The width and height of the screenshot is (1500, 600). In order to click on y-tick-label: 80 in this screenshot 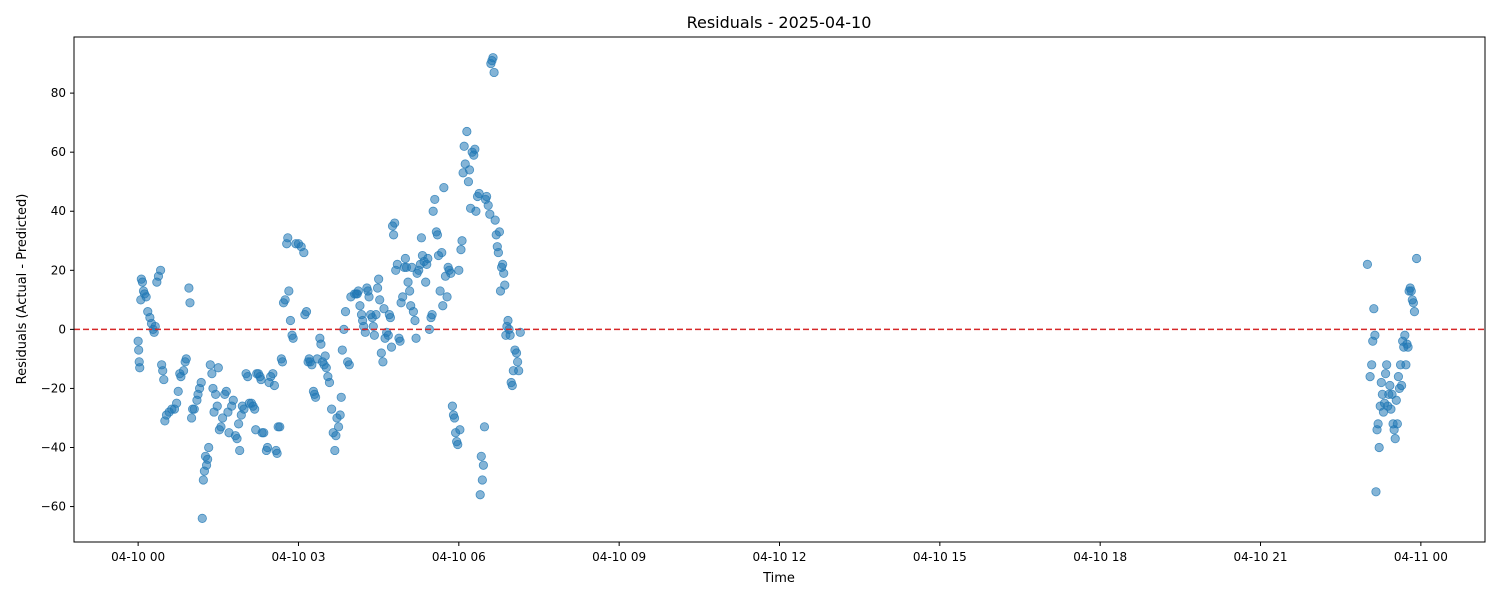, I will do `click(58, 93)`.